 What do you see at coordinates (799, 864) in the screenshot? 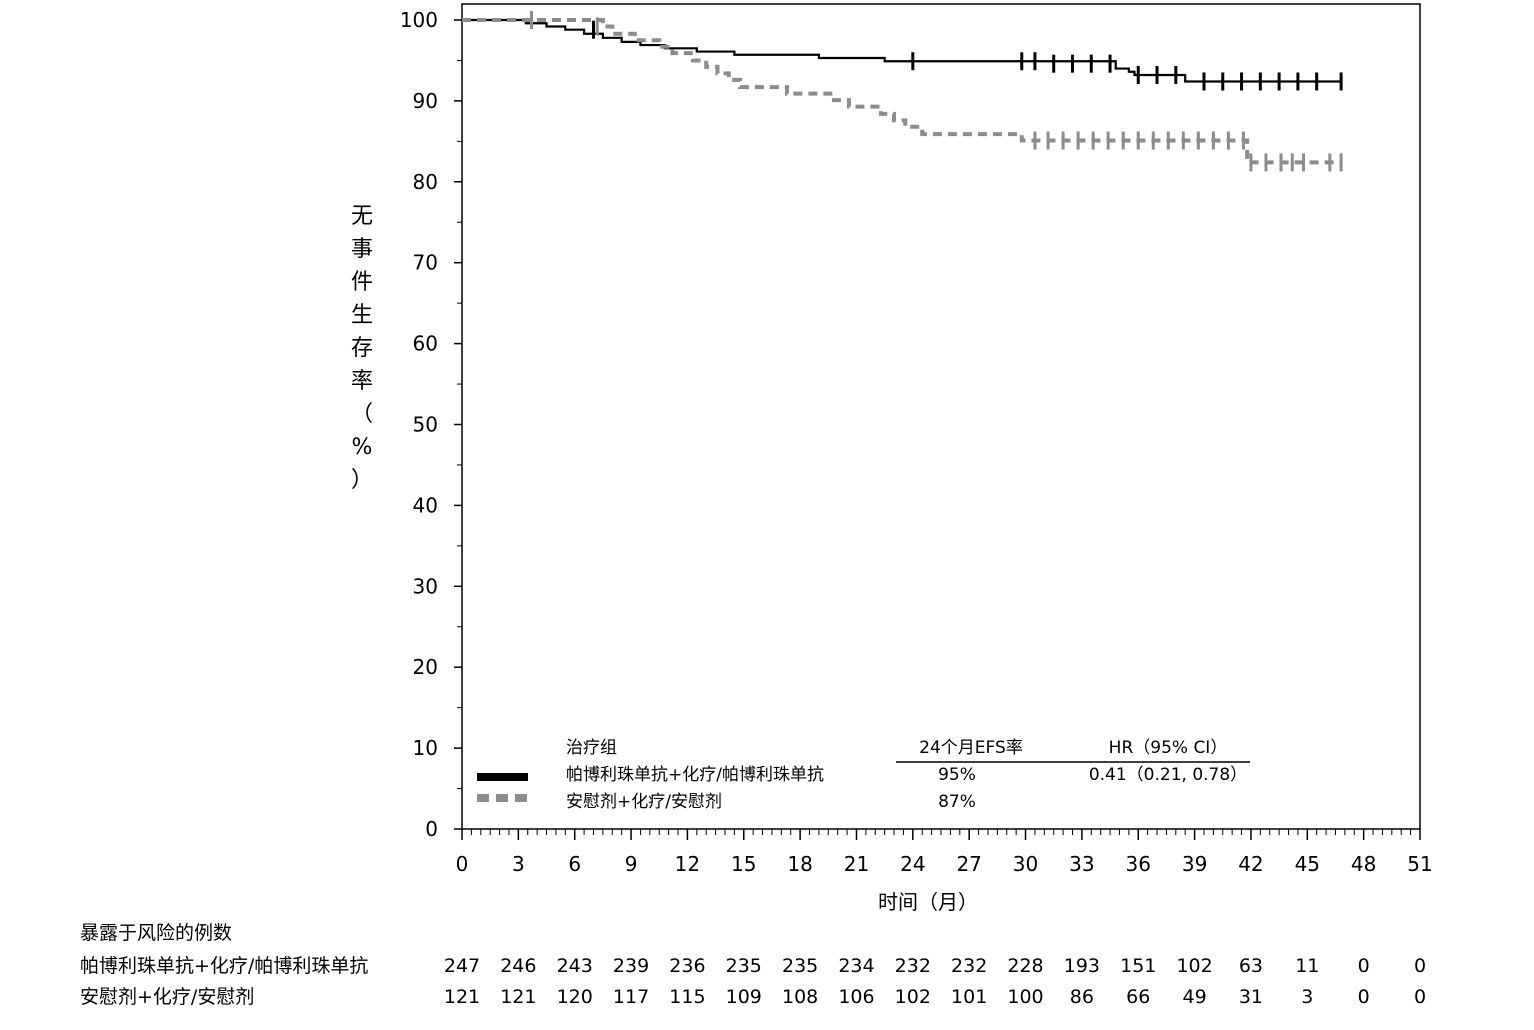
I see `x-tick-label: 18` at bounding box center [799, 864].